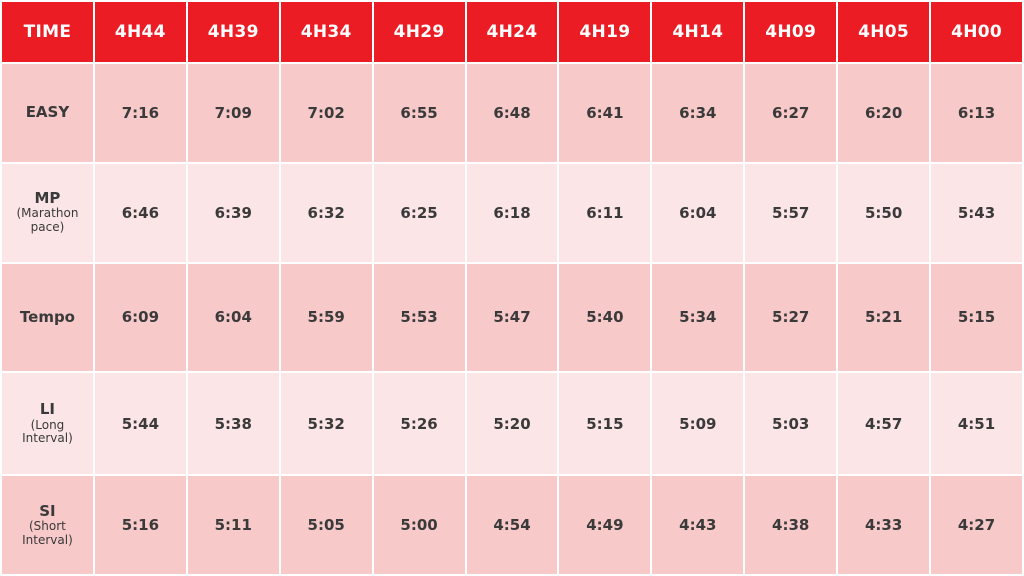 Image resolution: width=1024 pixels, height=576 pixels. Describe the element at coordinates (47, 510) in the screenshot. I see `row-label-main: SI` at that location.